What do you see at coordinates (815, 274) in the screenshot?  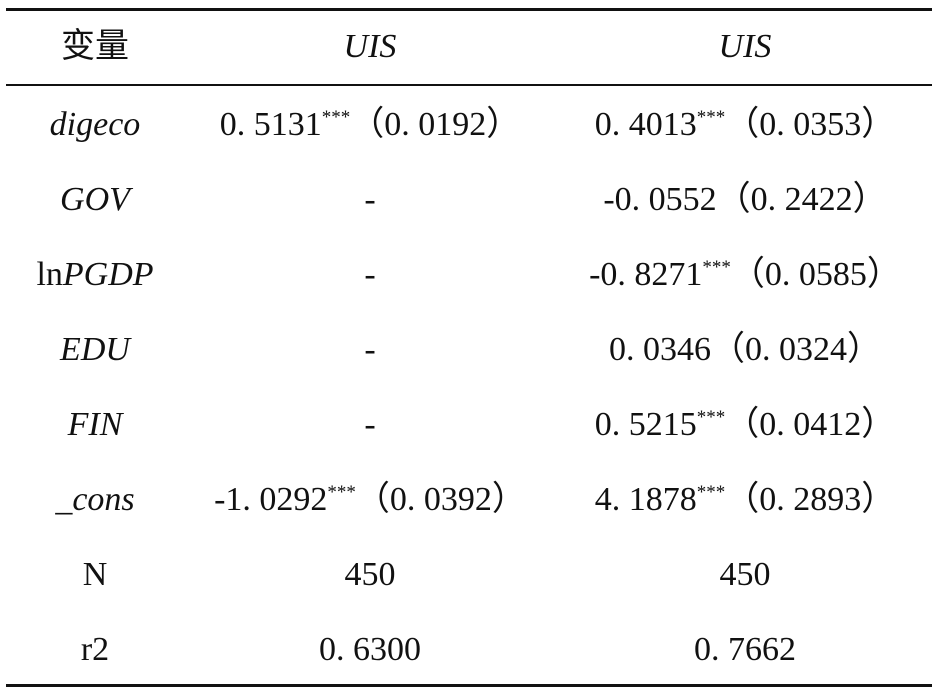 I see `standard-error: （0. 0585）` at bounding box center [815, 274].